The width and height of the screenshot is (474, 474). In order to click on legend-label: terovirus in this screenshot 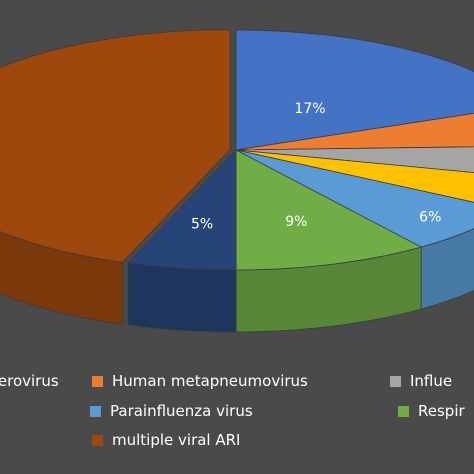, I will do `click(29, 381)`.